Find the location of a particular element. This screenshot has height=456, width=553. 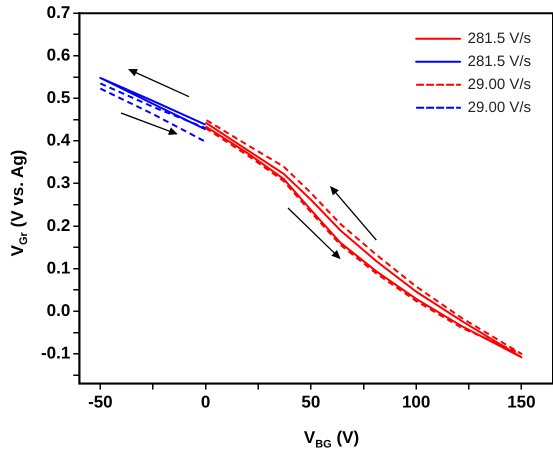

y-tick-label: -0.1 is located at coordinates (55, 352).